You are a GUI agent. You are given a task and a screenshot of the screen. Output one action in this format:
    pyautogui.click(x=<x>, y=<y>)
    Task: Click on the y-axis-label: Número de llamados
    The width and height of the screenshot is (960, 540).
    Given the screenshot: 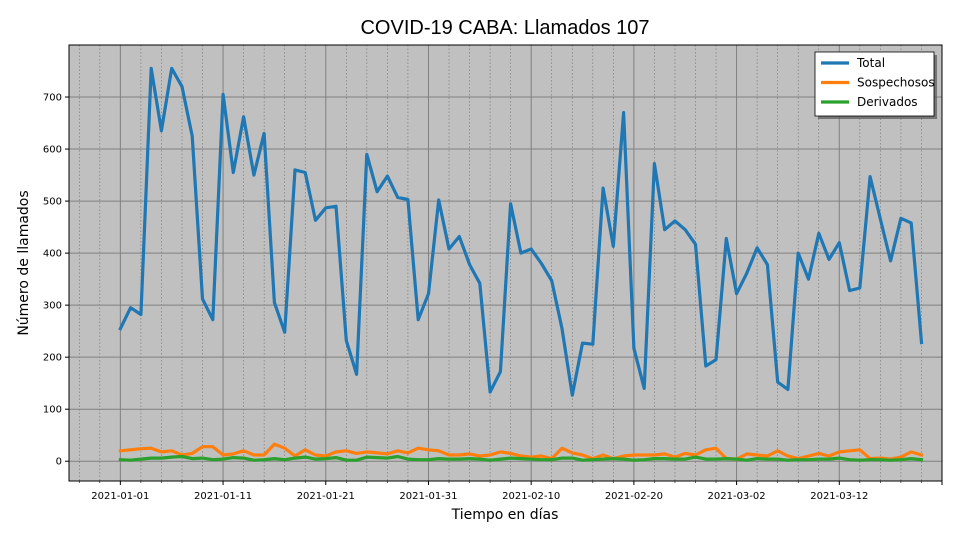 What is the action you would take?
    pyautogui.click(x=24, y=262)
    